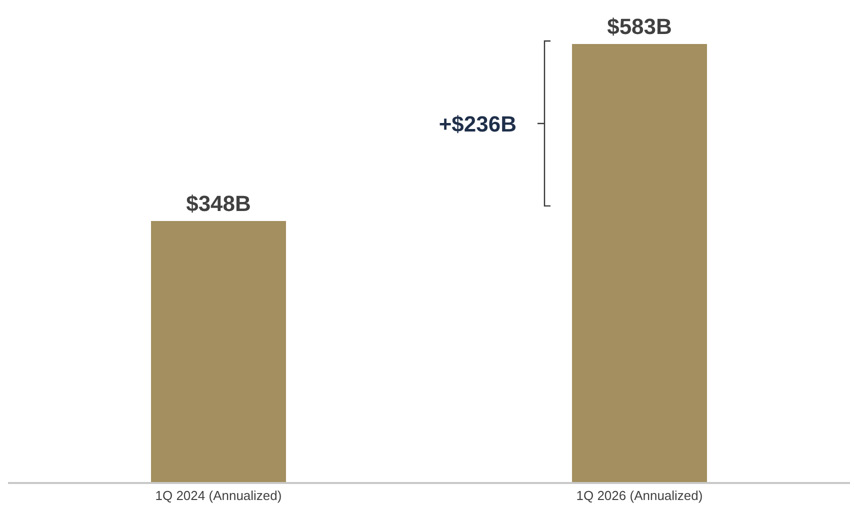 The height and width of the screenshot is (515, 854). What do you see at coordinates (218, 496) in the screenshot?
I see `x-tick-label: 1Q 2024 (Annualized)` at bounding box center [218, 496].